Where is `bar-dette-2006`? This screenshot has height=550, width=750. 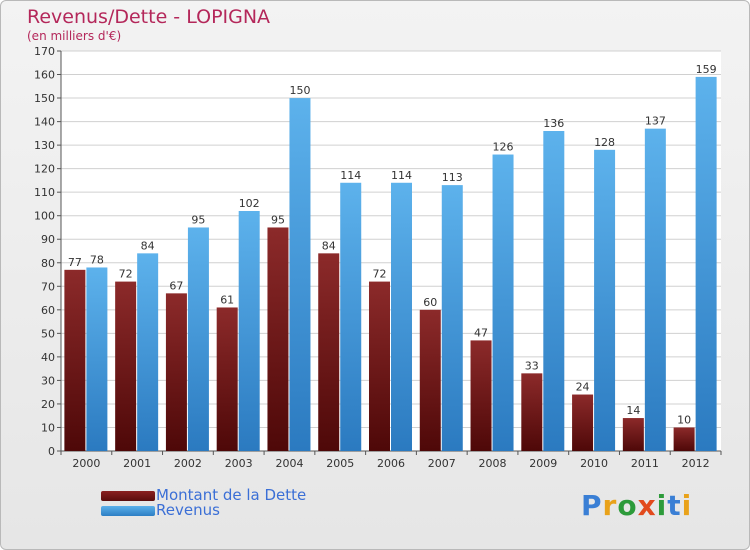
bar-dette-2006 is located at coordinates (379, 366).